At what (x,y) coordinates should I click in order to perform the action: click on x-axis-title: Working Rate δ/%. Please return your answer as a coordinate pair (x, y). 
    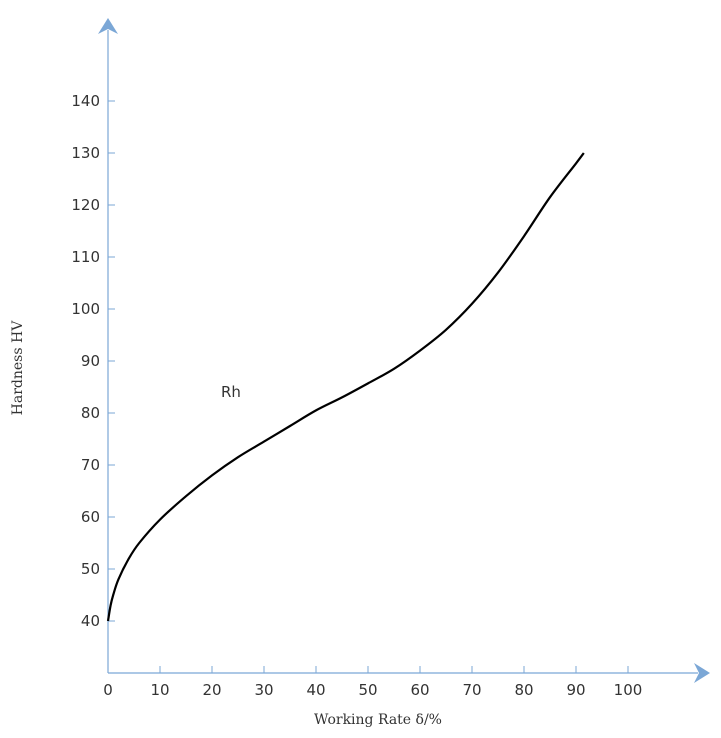
    Looking at the image, I should click on (378, 720).